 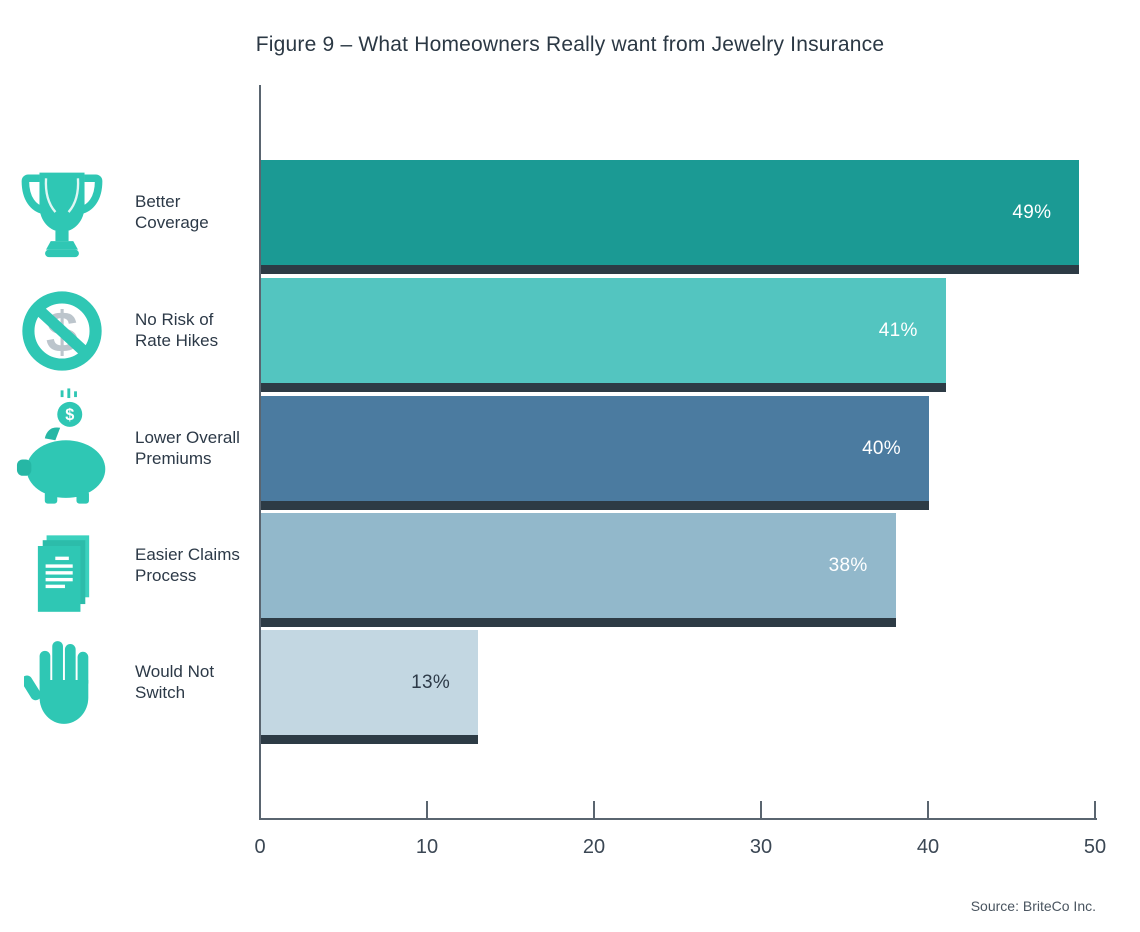 I want to click on trophy-icon, so click(x=62, y=213).